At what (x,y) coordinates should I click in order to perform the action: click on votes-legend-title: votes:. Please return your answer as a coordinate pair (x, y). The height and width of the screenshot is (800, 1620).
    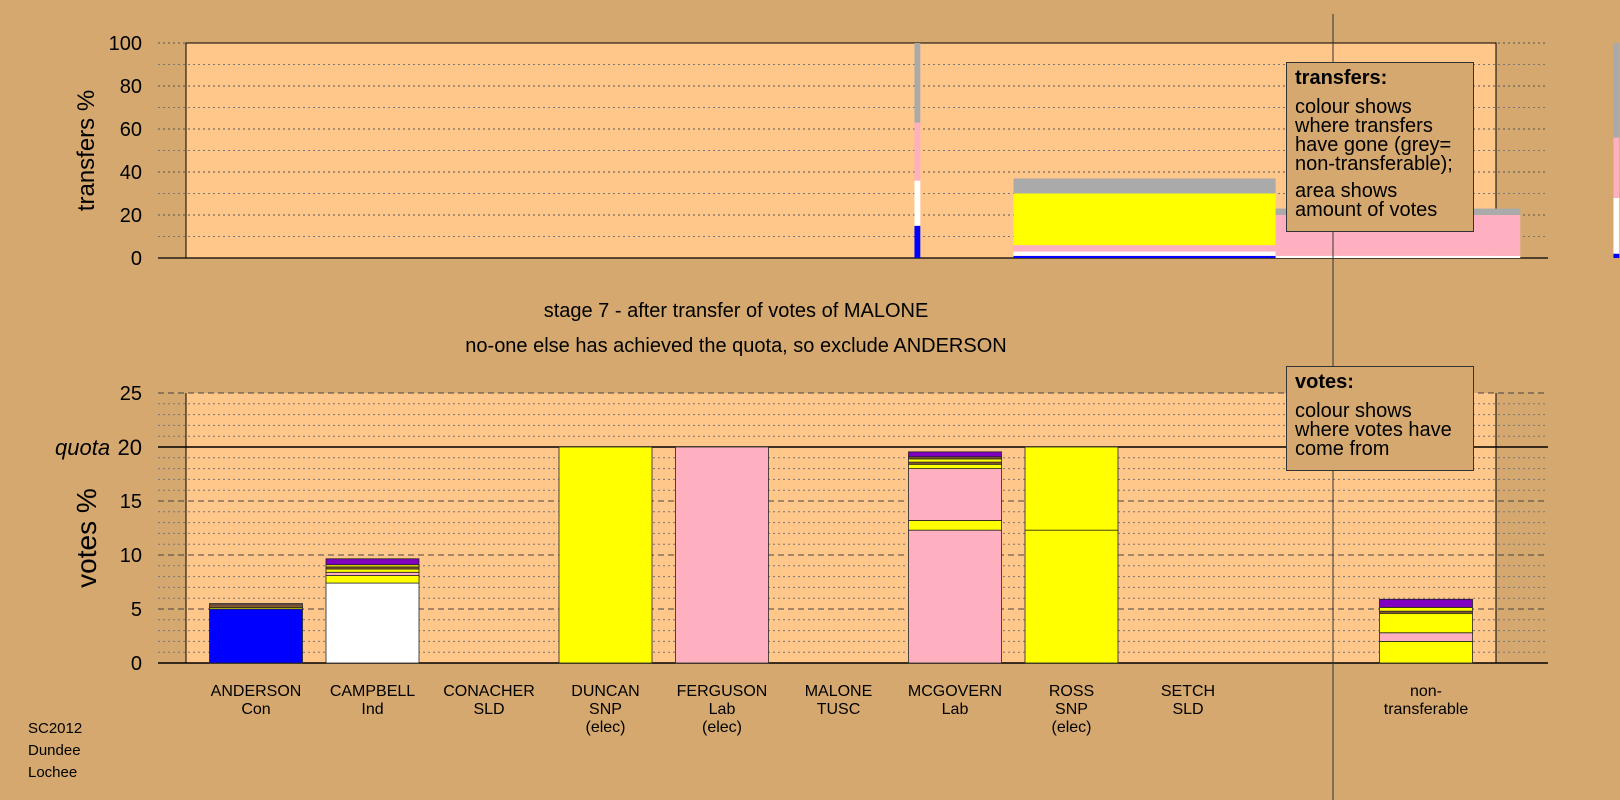
    Looking at the image, I should click on (1324, 382).